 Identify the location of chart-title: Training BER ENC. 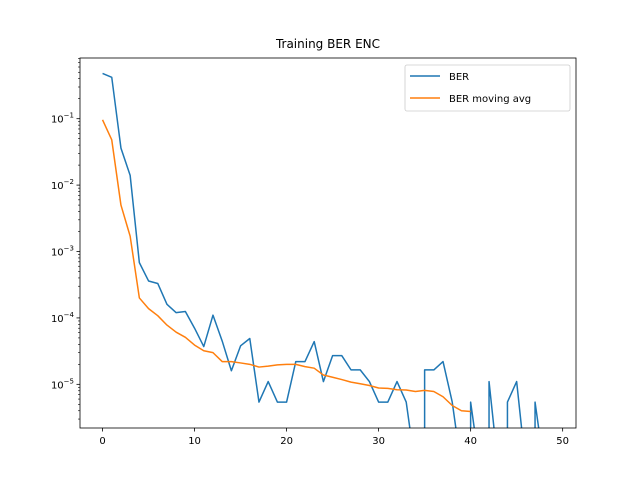
(327, 44).